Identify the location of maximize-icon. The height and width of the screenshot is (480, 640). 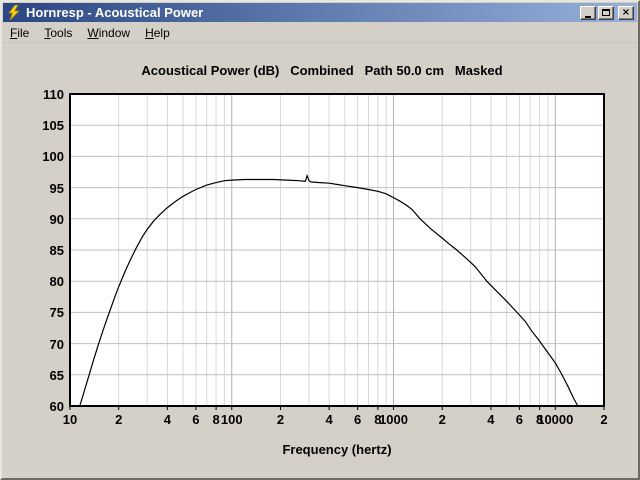
(606, 12).